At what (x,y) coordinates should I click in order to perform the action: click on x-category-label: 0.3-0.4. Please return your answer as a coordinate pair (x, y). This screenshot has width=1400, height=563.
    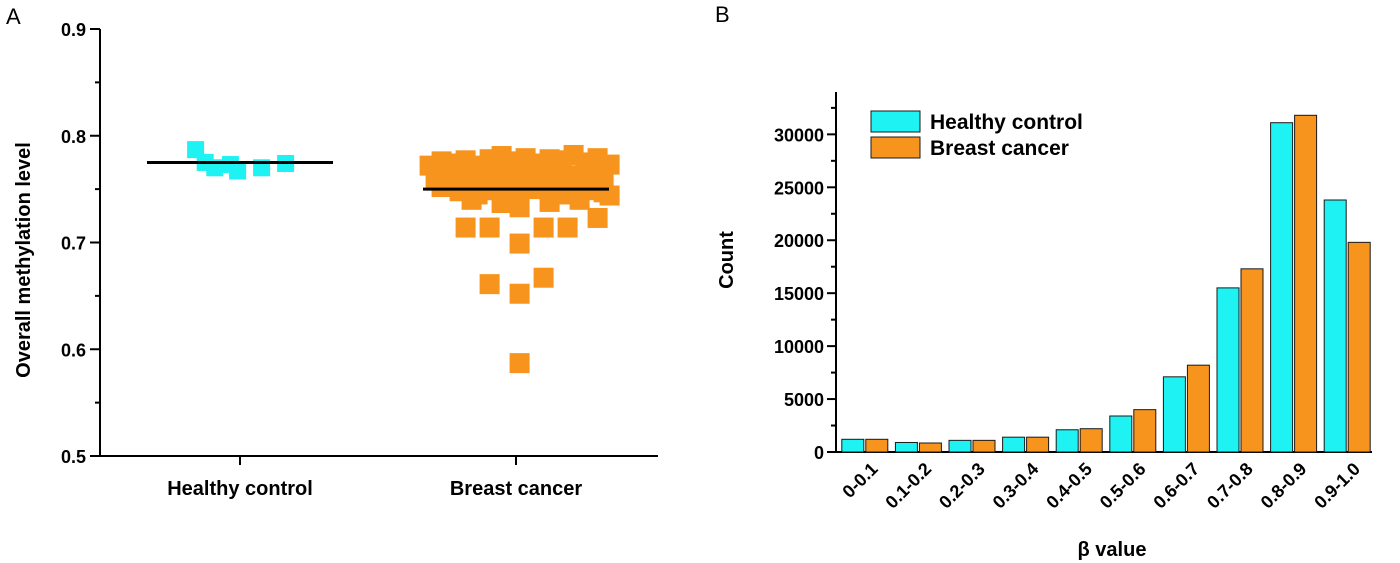
    Looking at the image, I should click on (1016, 486).